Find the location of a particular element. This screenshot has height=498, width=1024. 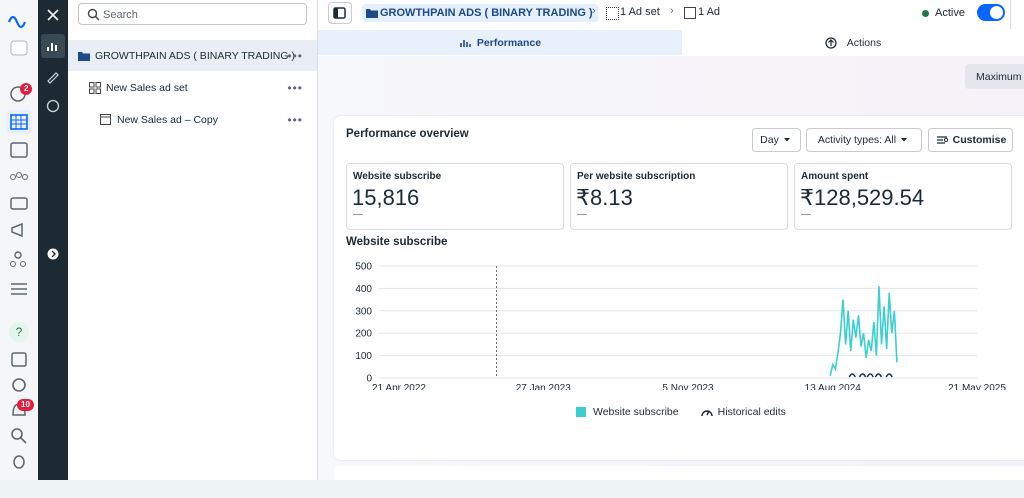

day-select: Day is located at coordinates (776, 140).